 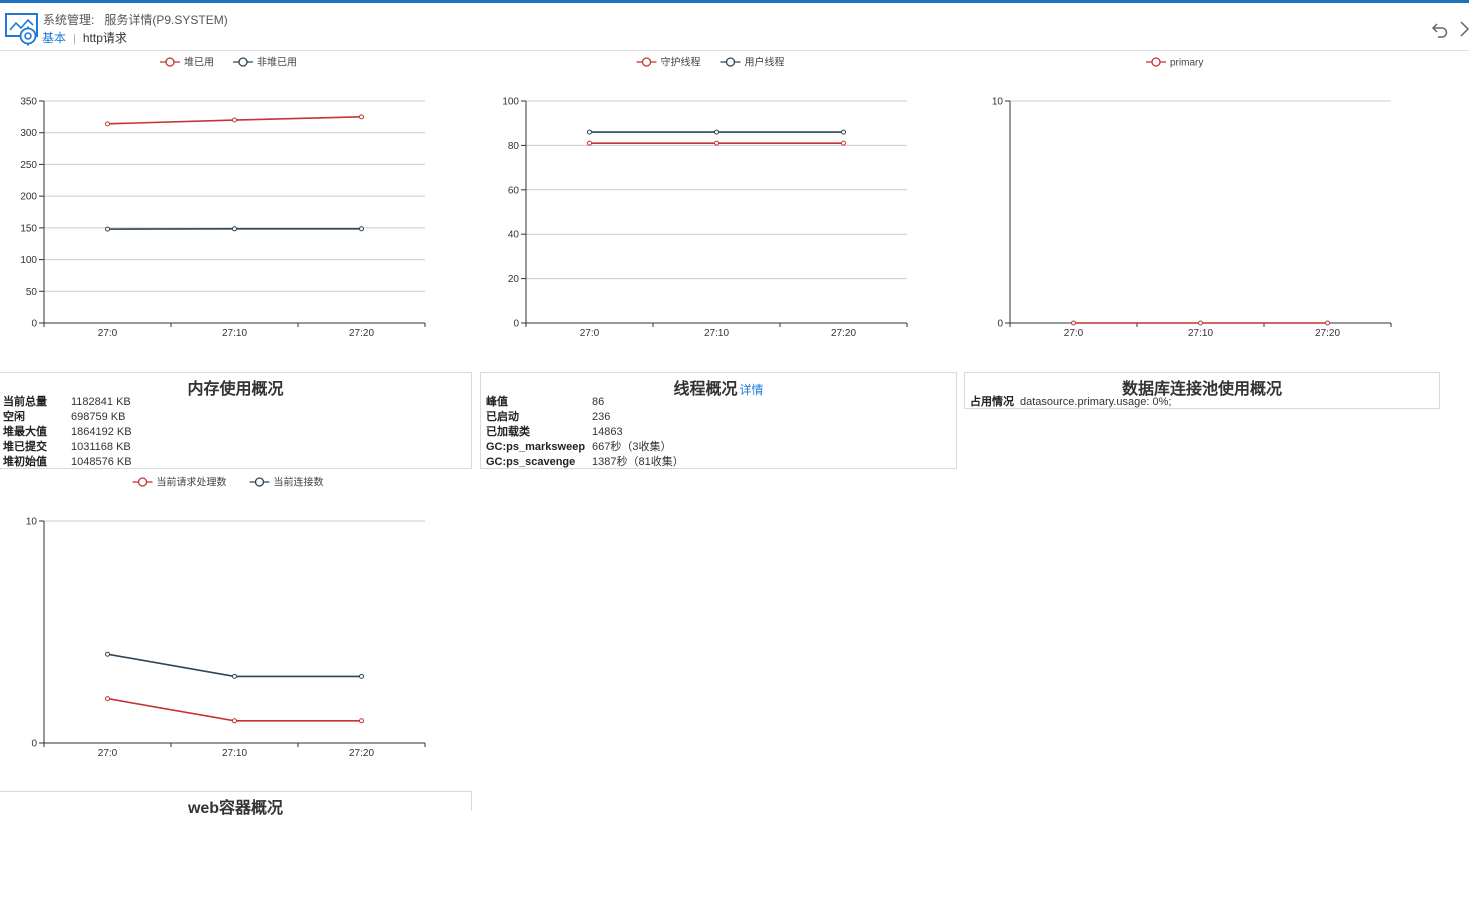 I want to click on title-text: 服务详情(P9.SYSTEM), so click(x=166, y=20).